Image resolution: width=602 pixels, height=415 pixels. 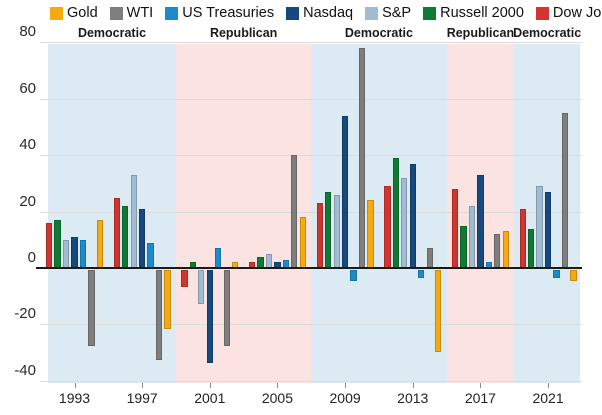 What do you see at coordinates (218, 258) in the screenshot?
I see `bar-us-treasuries-2001` at bounding box center [218, 258].